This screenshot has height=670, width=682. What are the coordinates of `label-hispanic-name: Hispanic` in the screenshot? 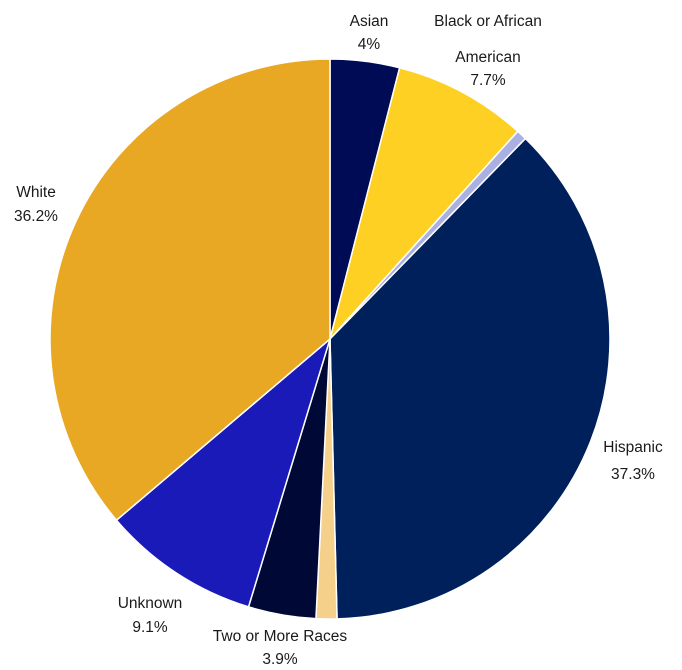 It's located at (633, 447).